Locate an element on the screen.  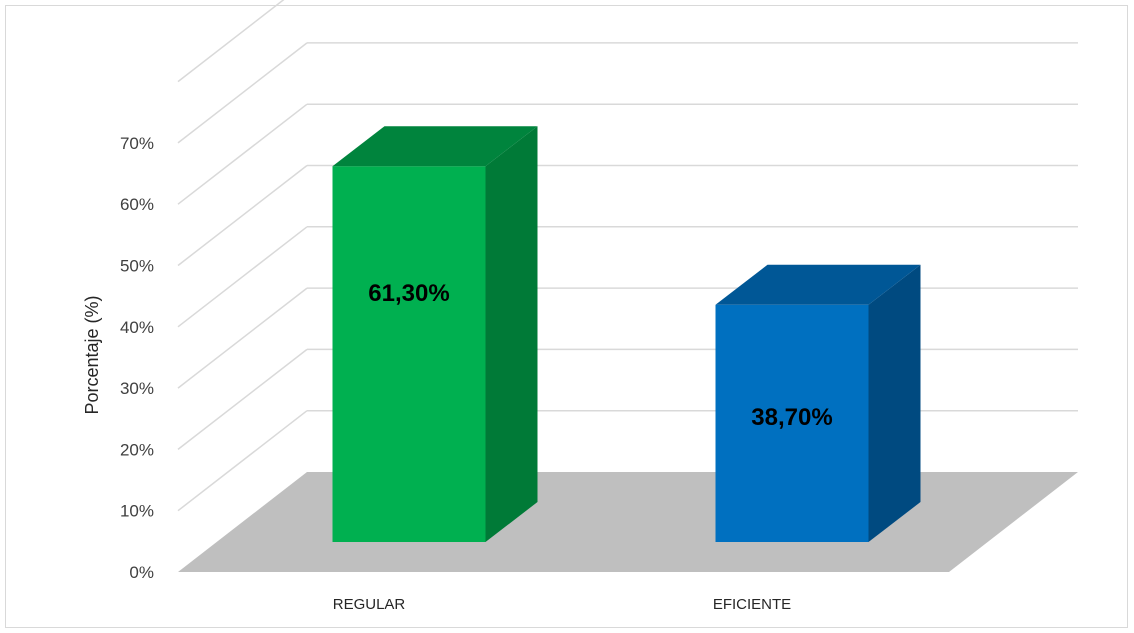
y-tick-label: 50% is located at coordinates (137, 266).